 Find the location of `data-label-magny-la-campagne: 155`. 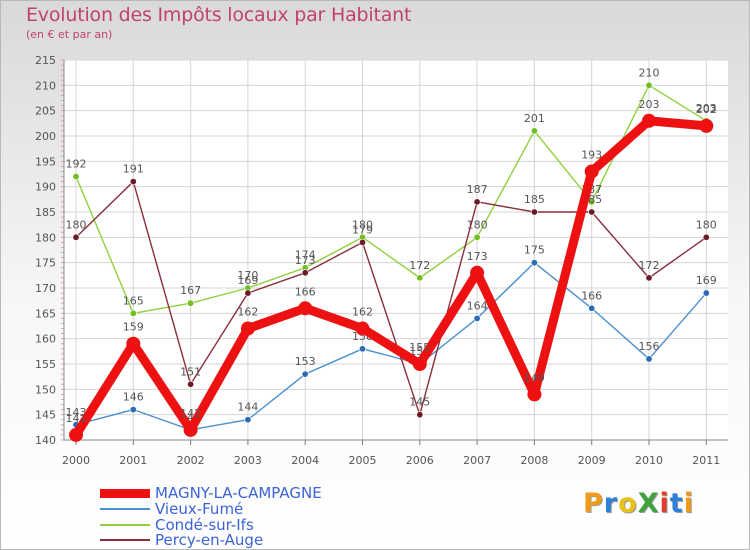

data-label-magny-la-campagne: 155 is located at coordinates (419, 347).